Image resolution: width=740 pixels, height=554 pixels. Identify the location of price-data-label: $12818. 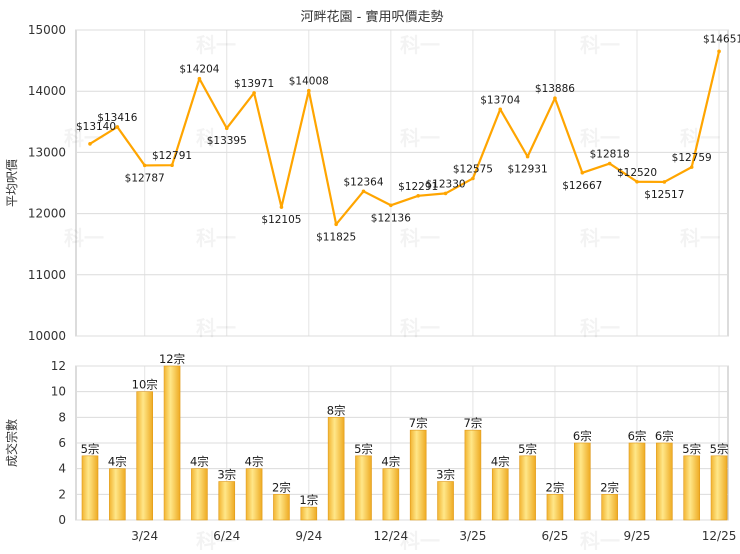
(610, 155).